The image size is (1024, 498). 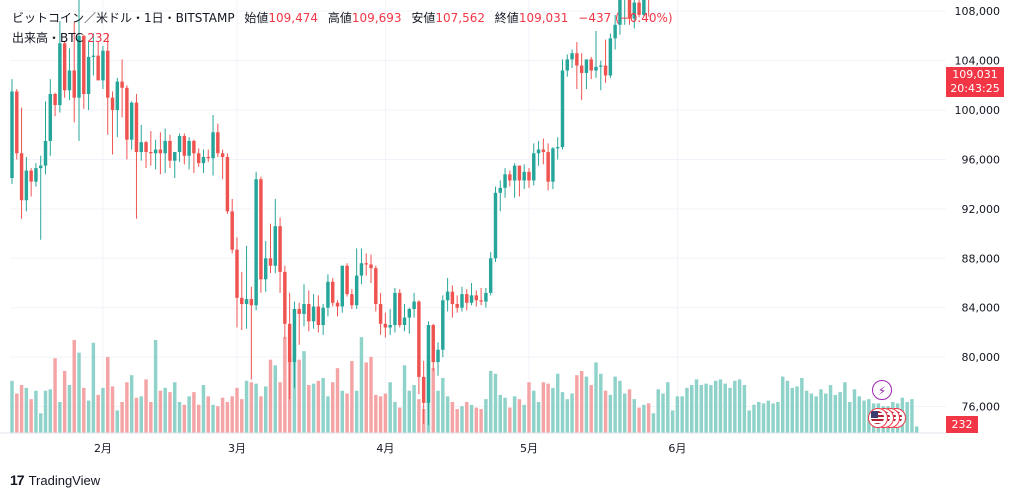 I want to click on time-tick-label: 4月, so click(x=385, y=448).